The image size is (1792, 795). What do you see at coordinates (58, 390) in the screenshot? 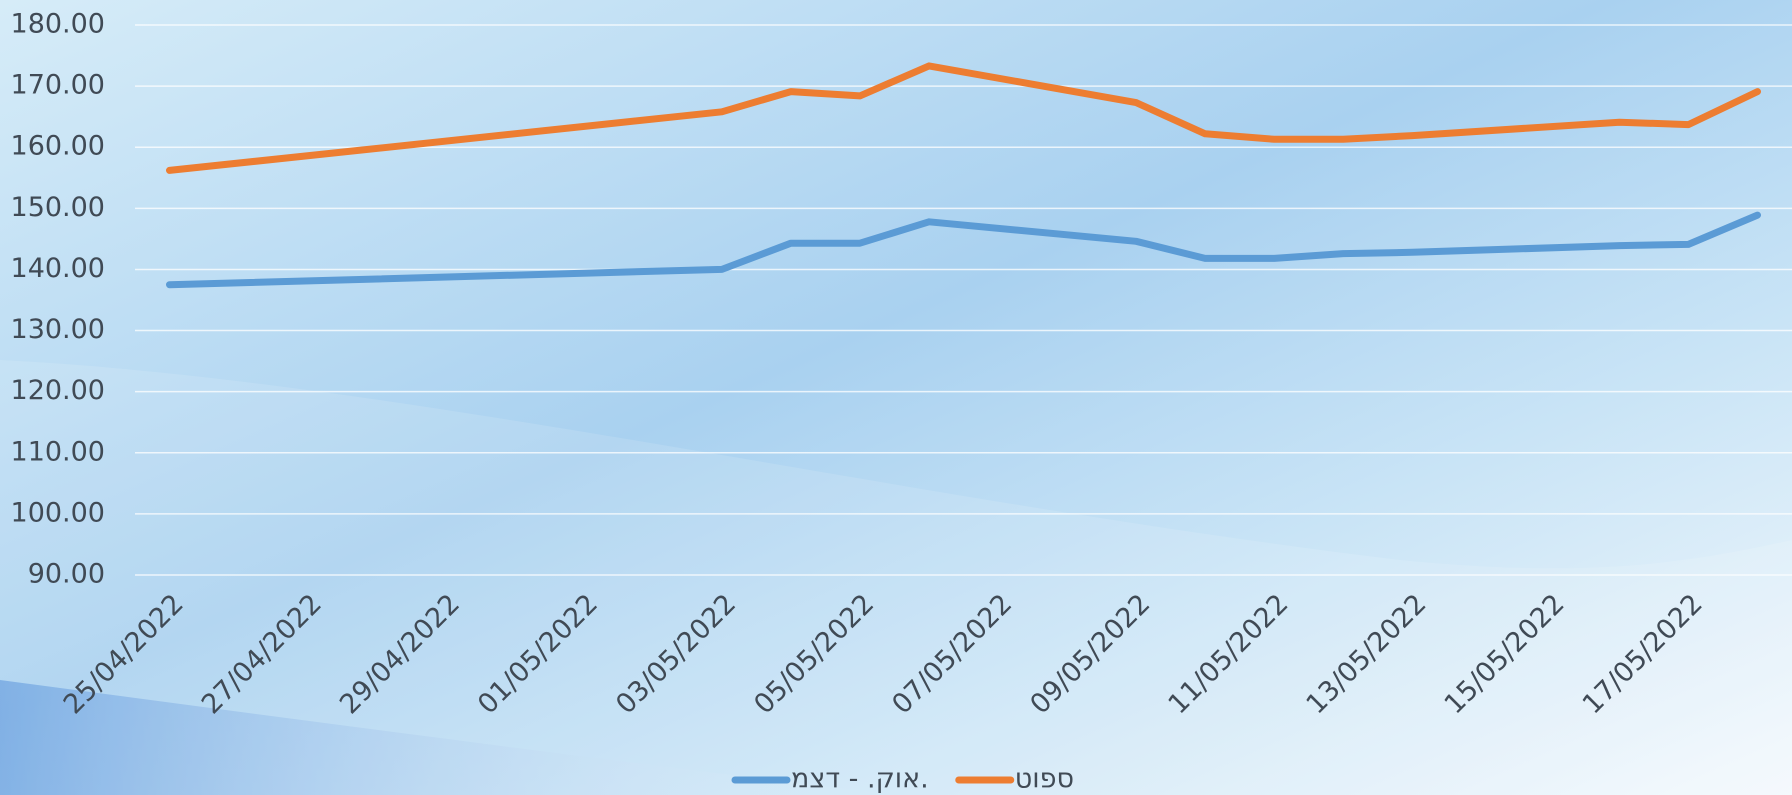
I see `y-tick-label: 120.00` at bounding box center [58, 390].